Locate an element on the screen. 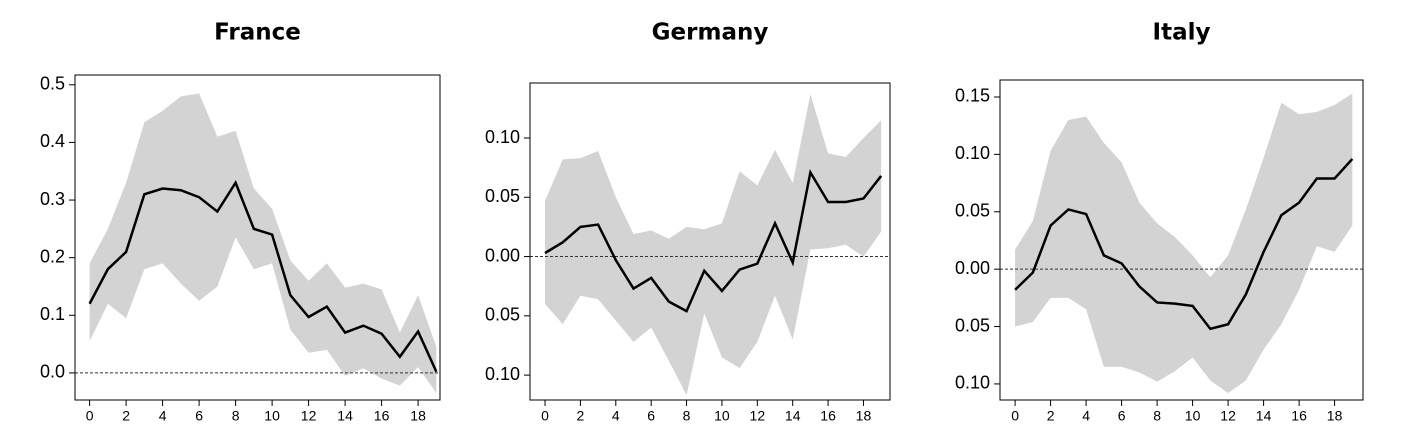  y-tick-label: 0.5 is located at coordinates (52, 84).